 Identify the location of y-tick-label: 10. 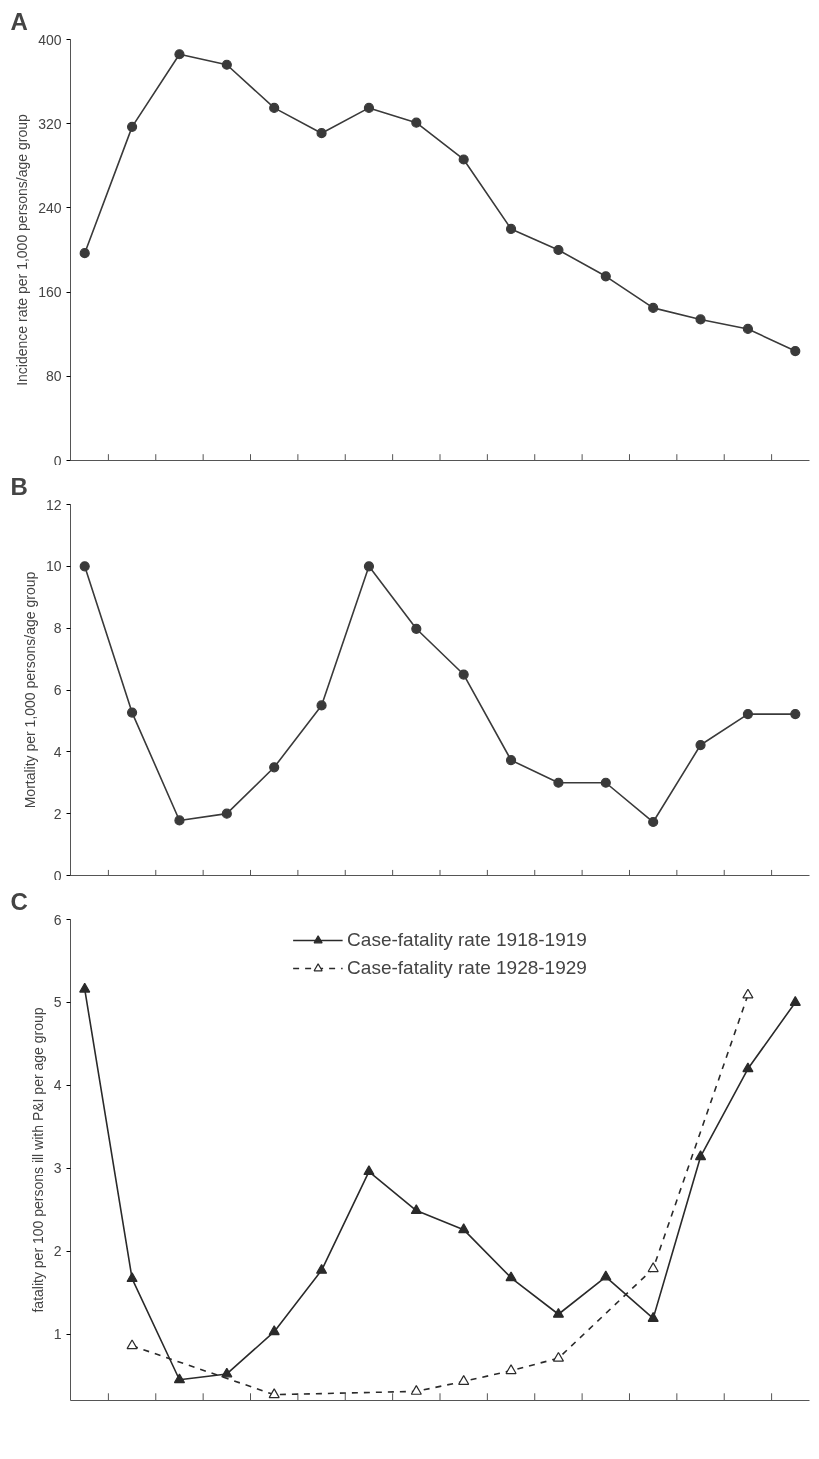
(53, 566).